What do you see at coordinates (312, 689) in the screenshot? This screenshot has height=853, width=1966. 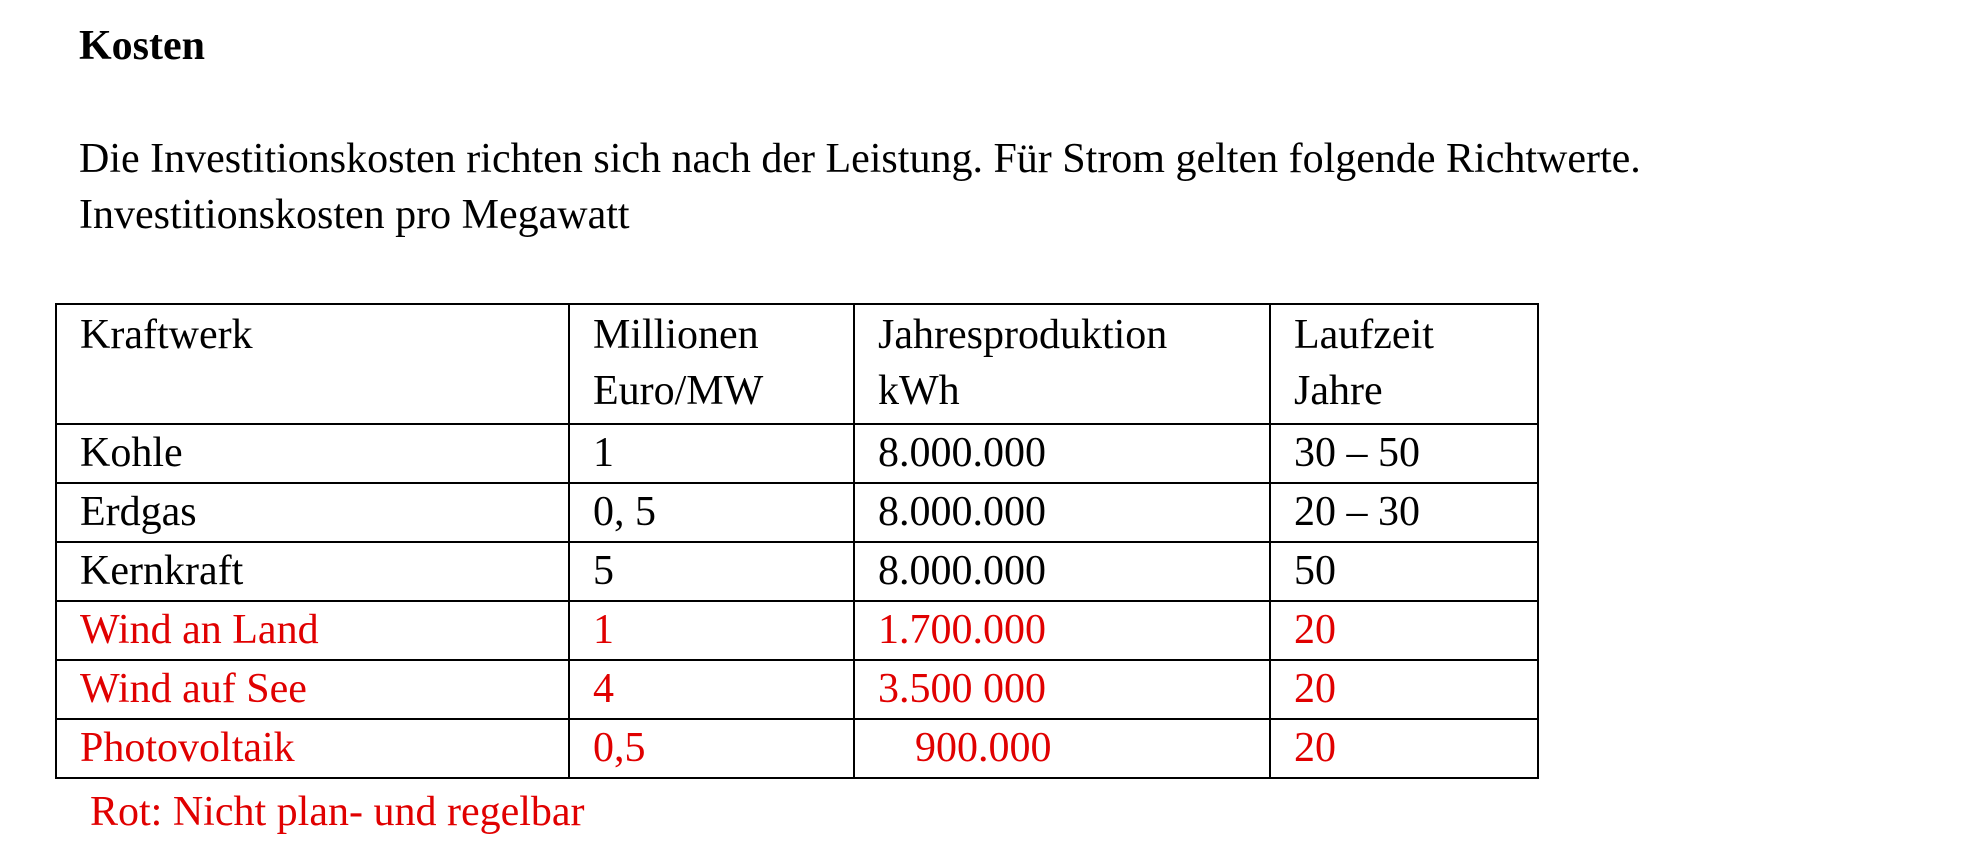 I see `table-cell: Wind auf See` at bounding box center [312, 689].